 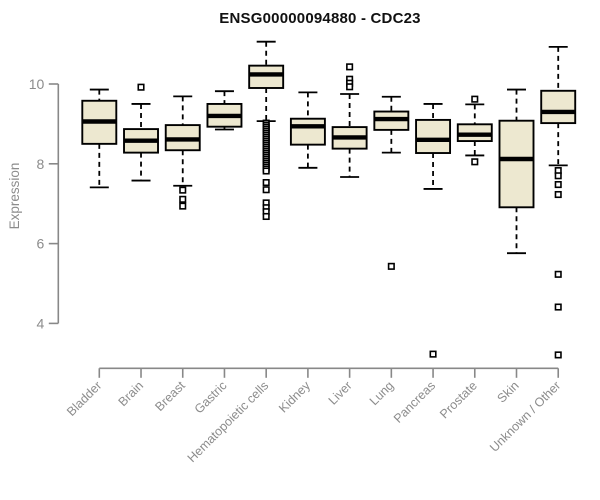 What do you see at coordinates (266, 76) in the screenshot?
I see `box-hematopoietic-cells` at bounding box center [266, 76].